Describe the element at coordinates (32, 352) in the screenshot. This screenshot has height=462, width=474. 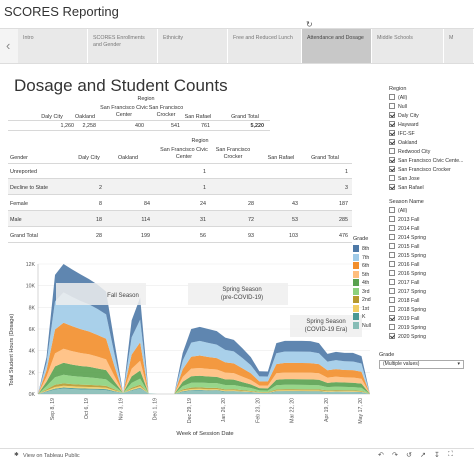
I see `y-tick-label: 4K` at that location.